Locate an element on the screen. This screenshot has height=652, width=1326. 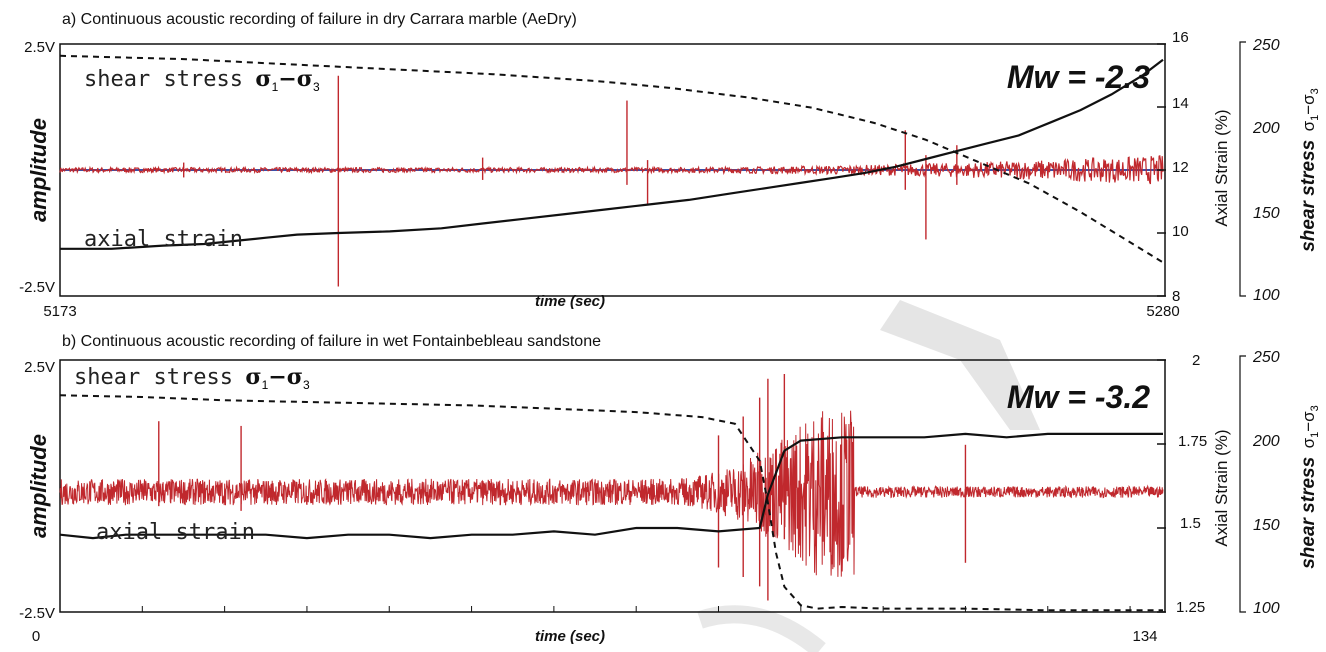
panel-b-stress-axis-sigma3: −σ is located at coordinates (1308, 421).